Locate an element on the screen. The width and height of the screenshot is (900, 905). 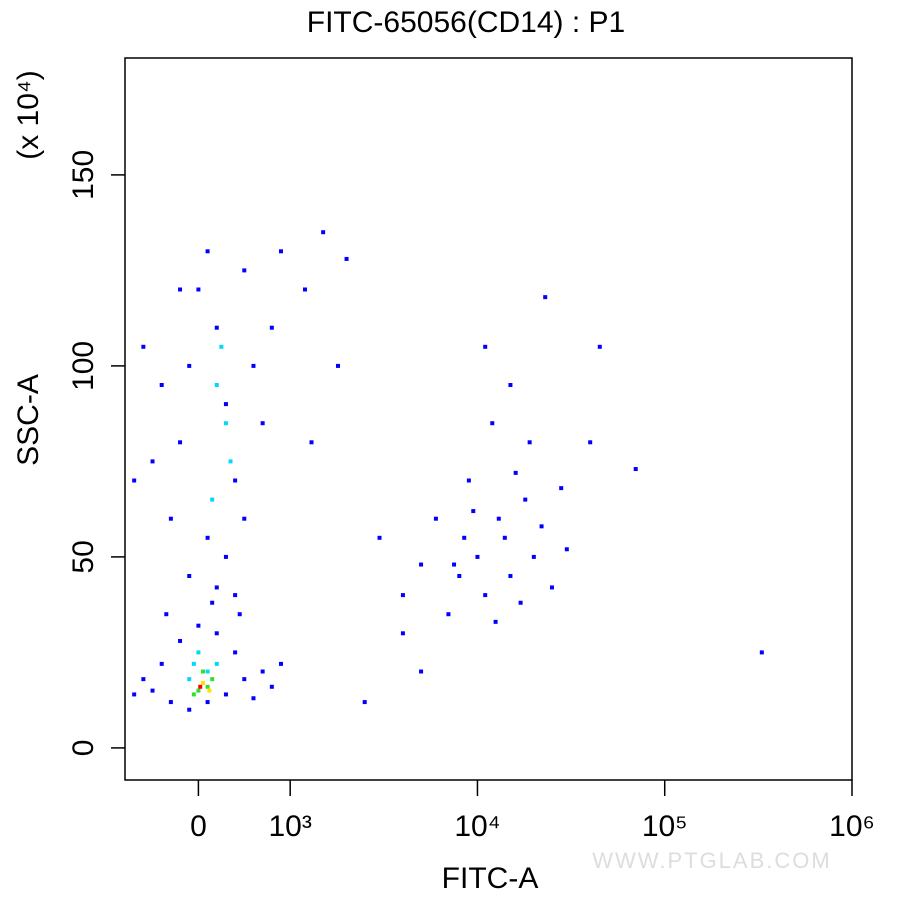
watermark: WWW.PTGLAB.COM is located at coordinates (711, 860).